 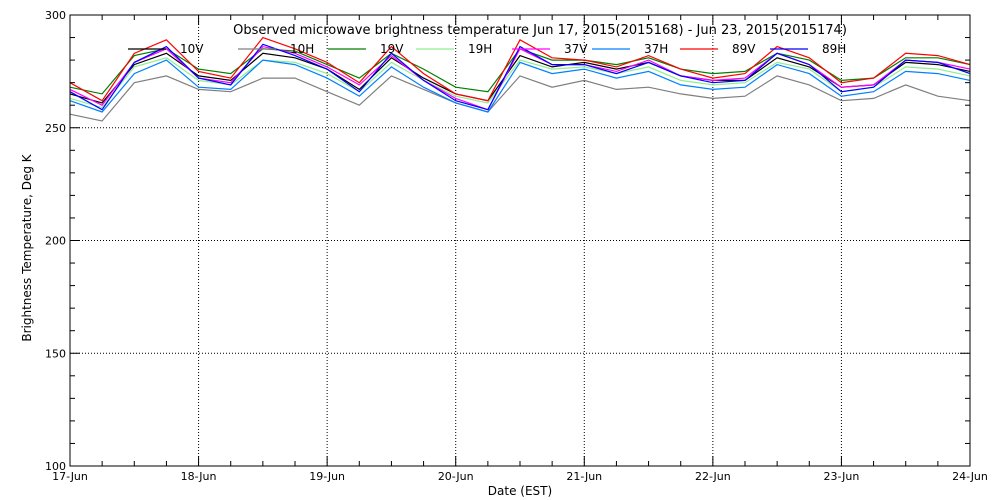 What do you see at coordinates (713, 476) in the screenshot?
I see `x-tick-label: 22-Jun` at bounding box center [713, 476].